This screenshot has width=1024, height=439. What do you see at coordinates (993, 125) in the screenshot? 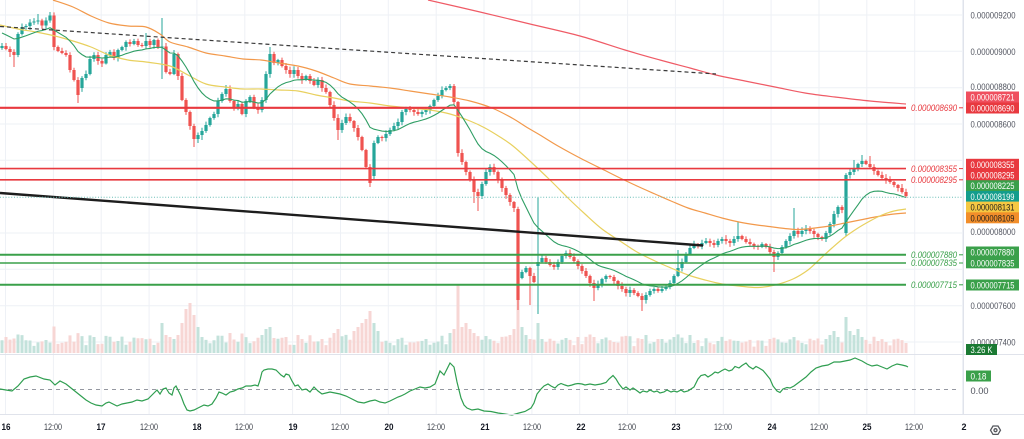
I see `svg-text: 0.000008600` at bounding box center [993, 125].